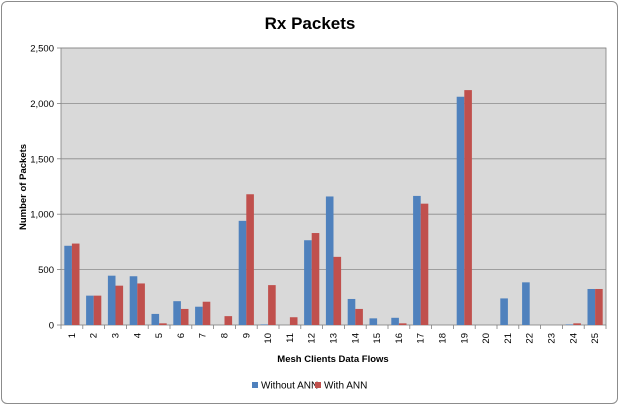  Describe the element at coordinates (332, 359) in the screenshot. I see `x-axis-title: Mesh Clients Data Flows` at that location.